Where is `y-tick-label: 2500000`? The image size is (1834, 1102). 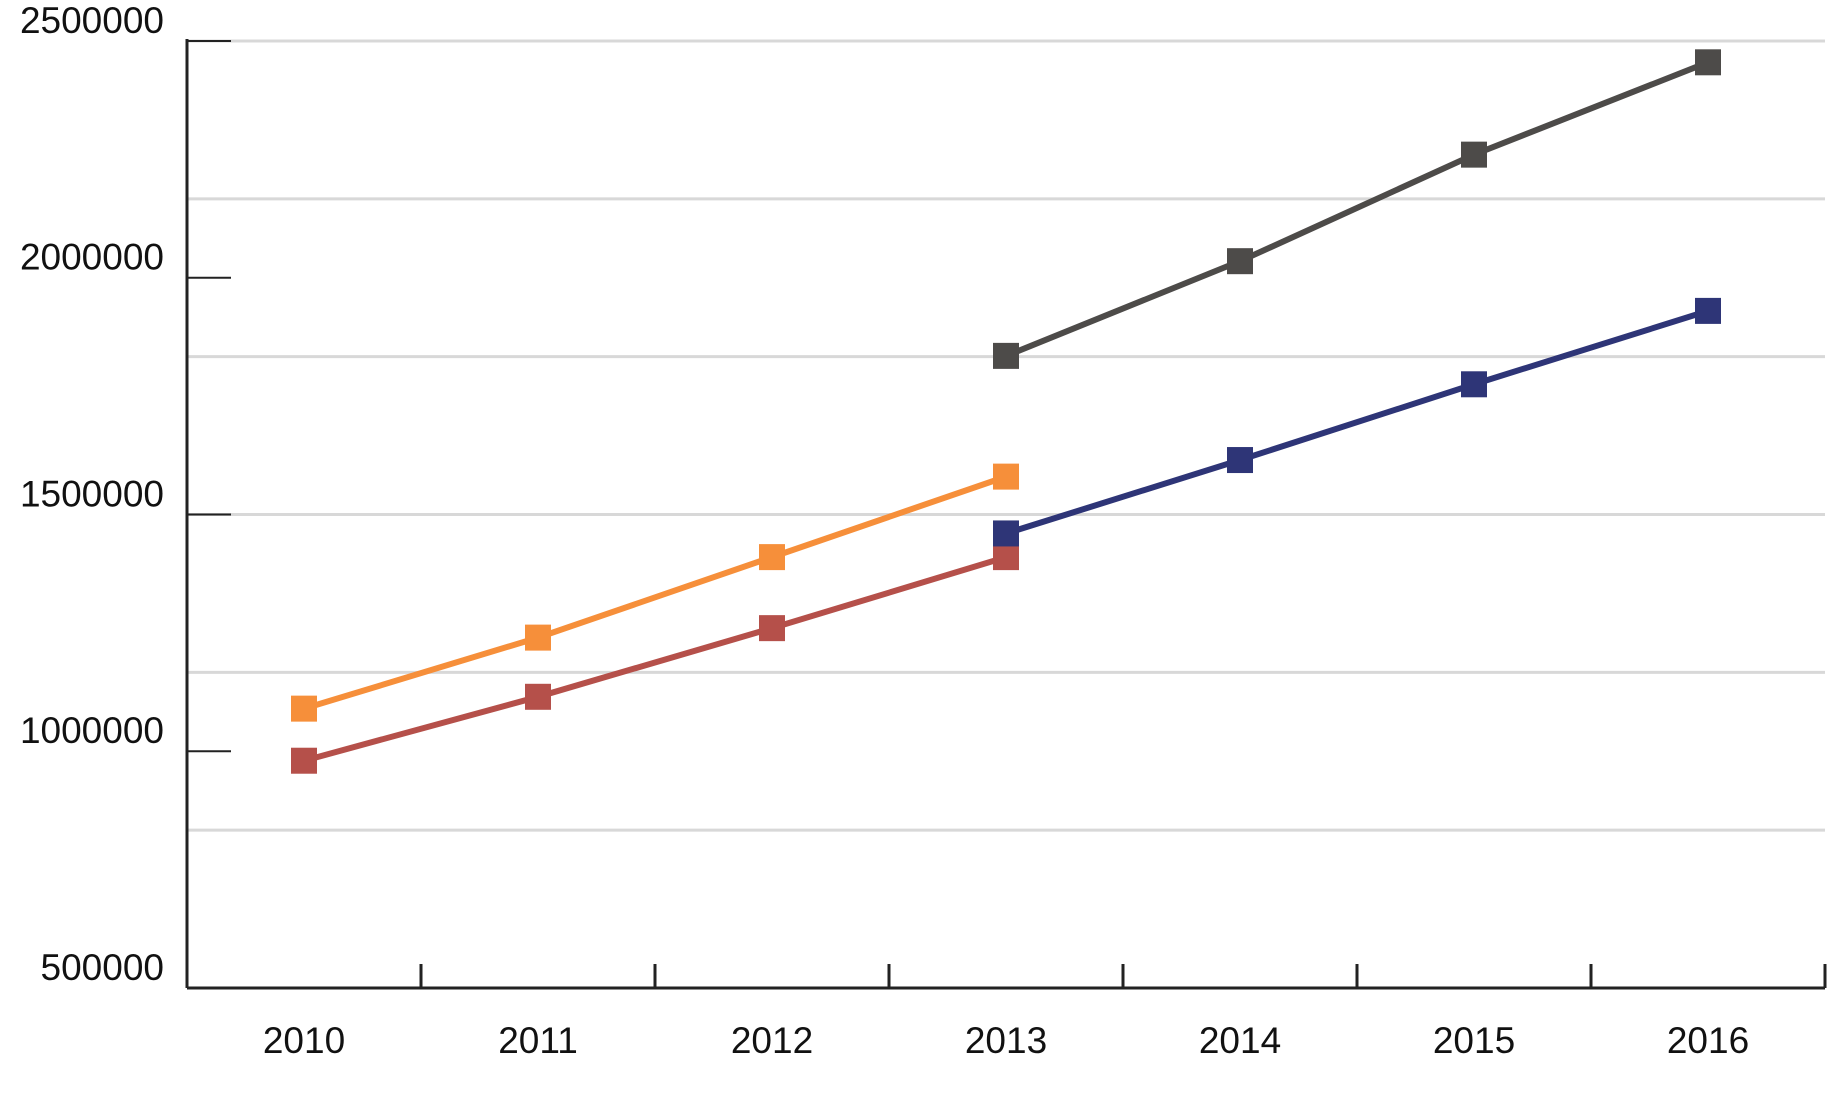
y-tick-label: 2500000 is located at coordinates (92, 20).